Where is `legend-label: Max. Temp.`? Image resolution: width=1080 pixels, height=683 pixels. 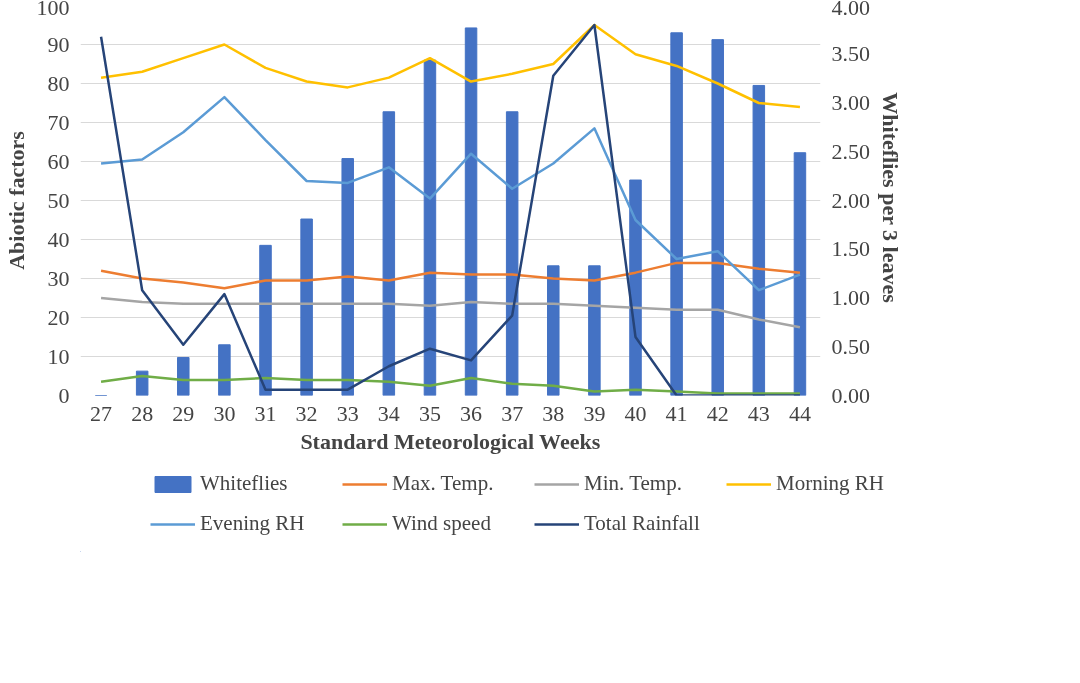
legend-label: Max. Temp. is located at coordinates (443, 483).